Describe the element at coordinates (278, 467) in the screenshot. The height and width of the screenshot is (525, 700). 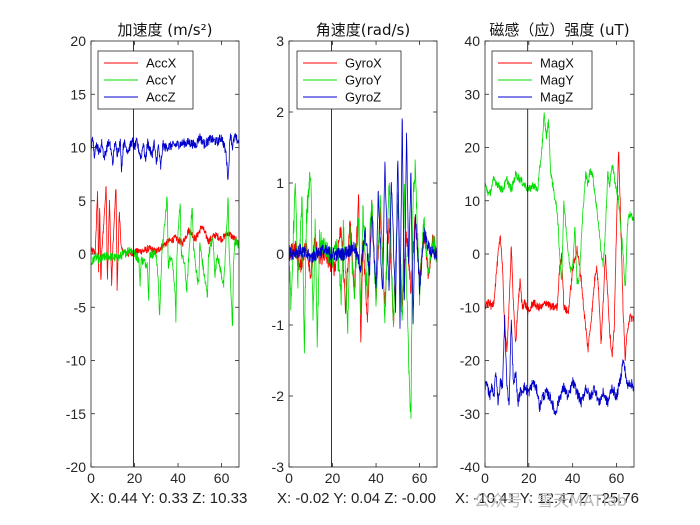
I see `gyro-ytick-label: -3` at that location.